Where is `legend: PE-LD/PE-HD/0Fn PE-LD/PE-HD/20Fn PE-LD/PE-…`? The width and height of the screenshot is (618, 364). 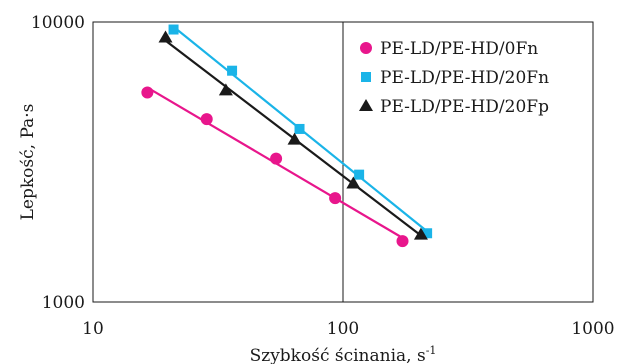 legend: PE-LD/PE-HD/0Fn PE-LD/PE-HD/20Fn PE-LD/PE-… is located at coordinates (454, 78).